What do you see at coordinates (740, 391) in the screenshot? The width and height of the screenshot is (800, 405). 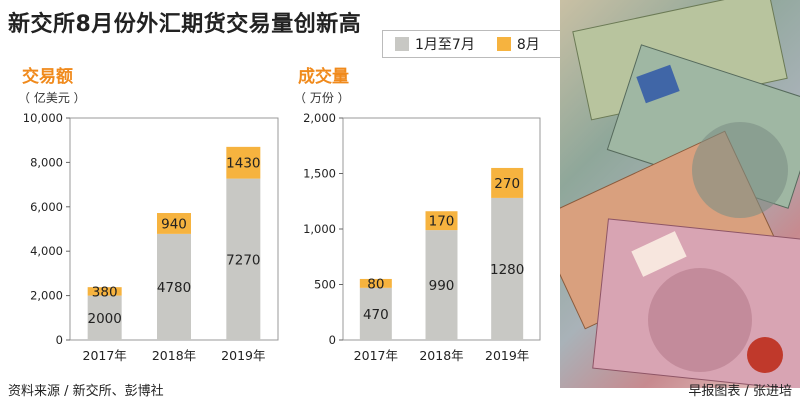 I see `credit-note: 早报图表 / 张进培` at bounding box center [740, 391].